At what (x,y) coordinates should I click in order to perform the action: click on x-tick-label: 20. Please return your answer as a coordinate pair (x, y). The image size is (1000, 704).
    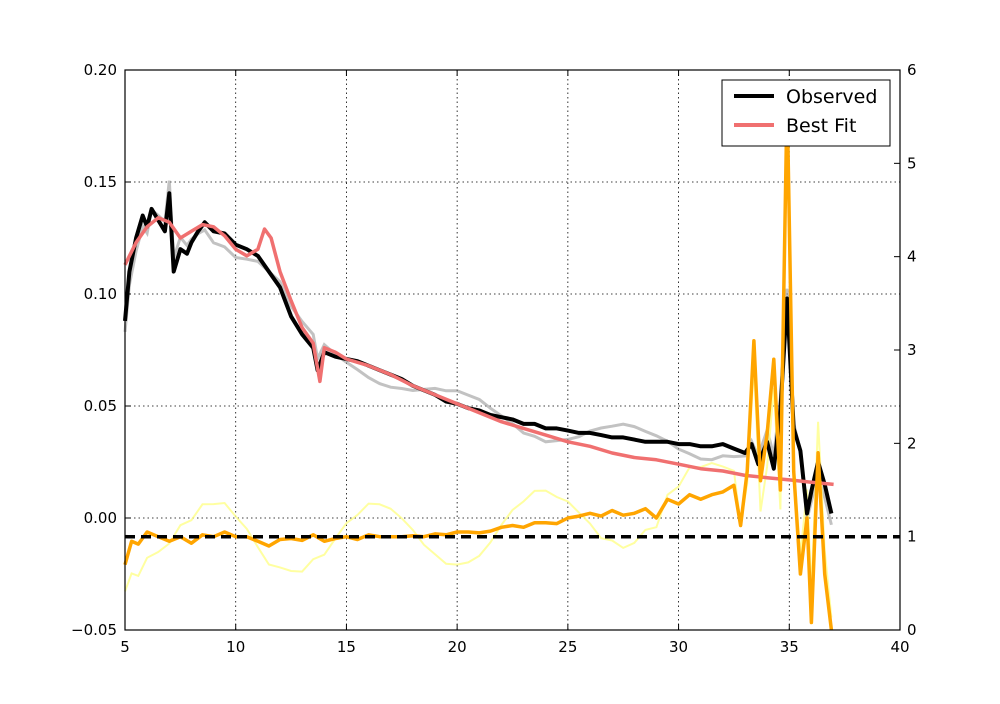
    Looking at the image, I should click on (457, 647).